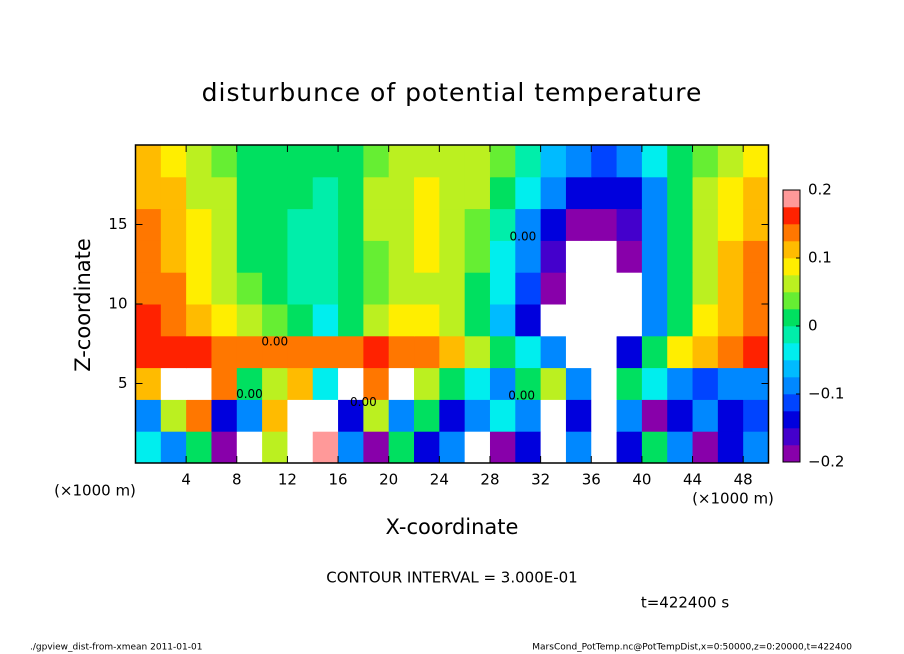 This screenshot has width=904, height=654. What do you see at coordinates (186, 480) in the screenshot?
I see `x-tick-label: 4` at bounding box center [186, 480].